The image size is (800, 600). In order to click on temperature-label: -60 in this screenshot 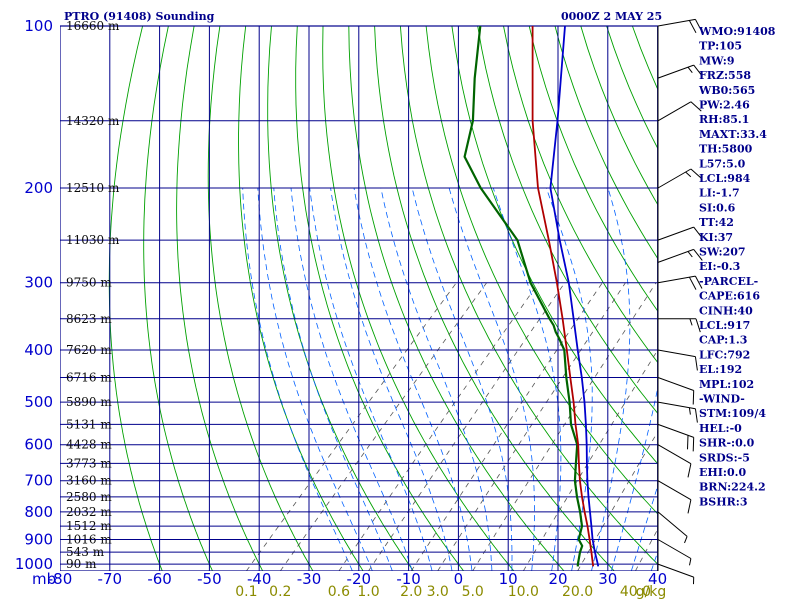, I will do `click(159, 579)`.